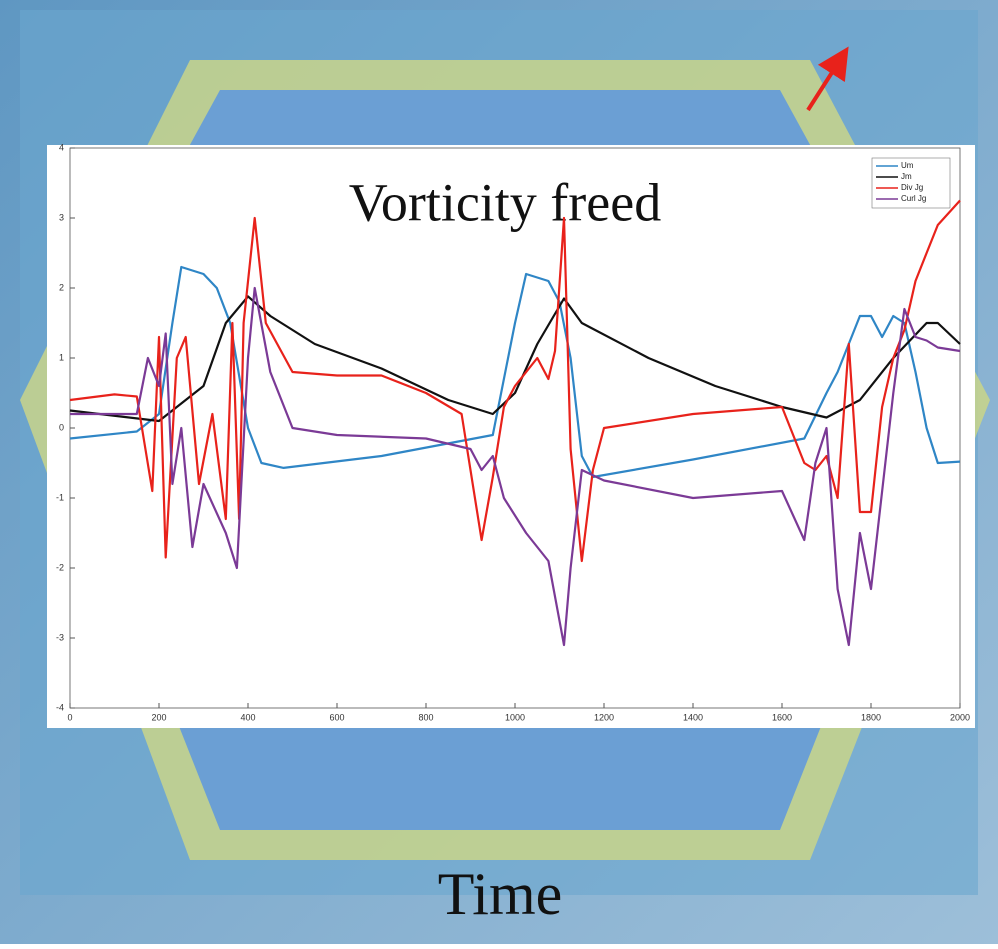 This screenshot has width=998, height=949. I want to click on legend-label: Curl Jg, so click(913, 198).